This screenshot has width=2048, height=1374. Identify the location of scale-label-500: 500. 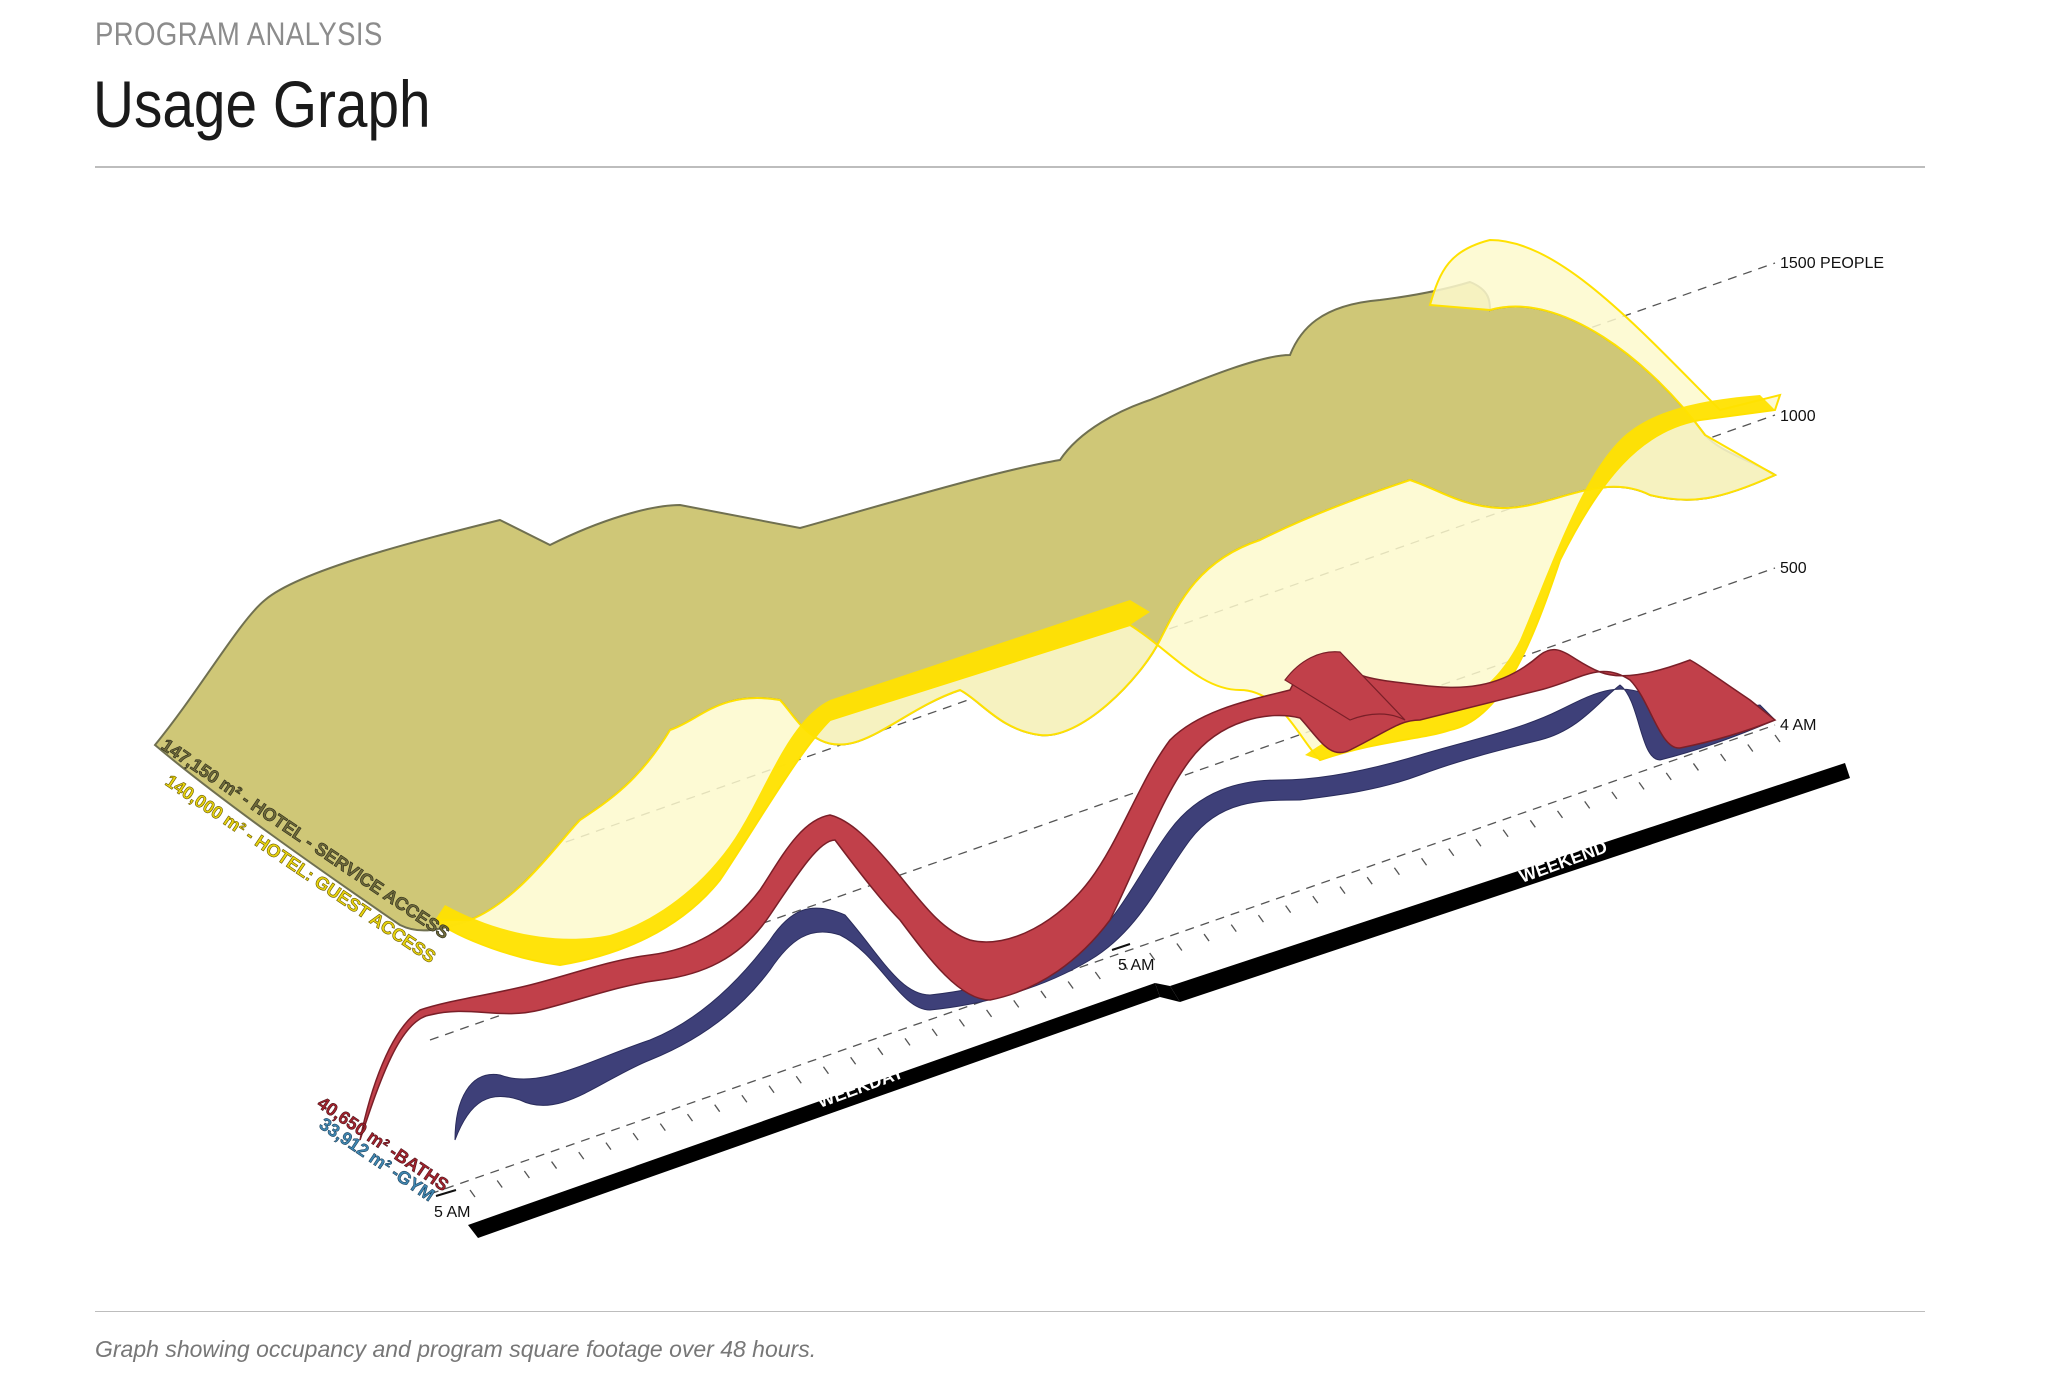
(1793, 568).